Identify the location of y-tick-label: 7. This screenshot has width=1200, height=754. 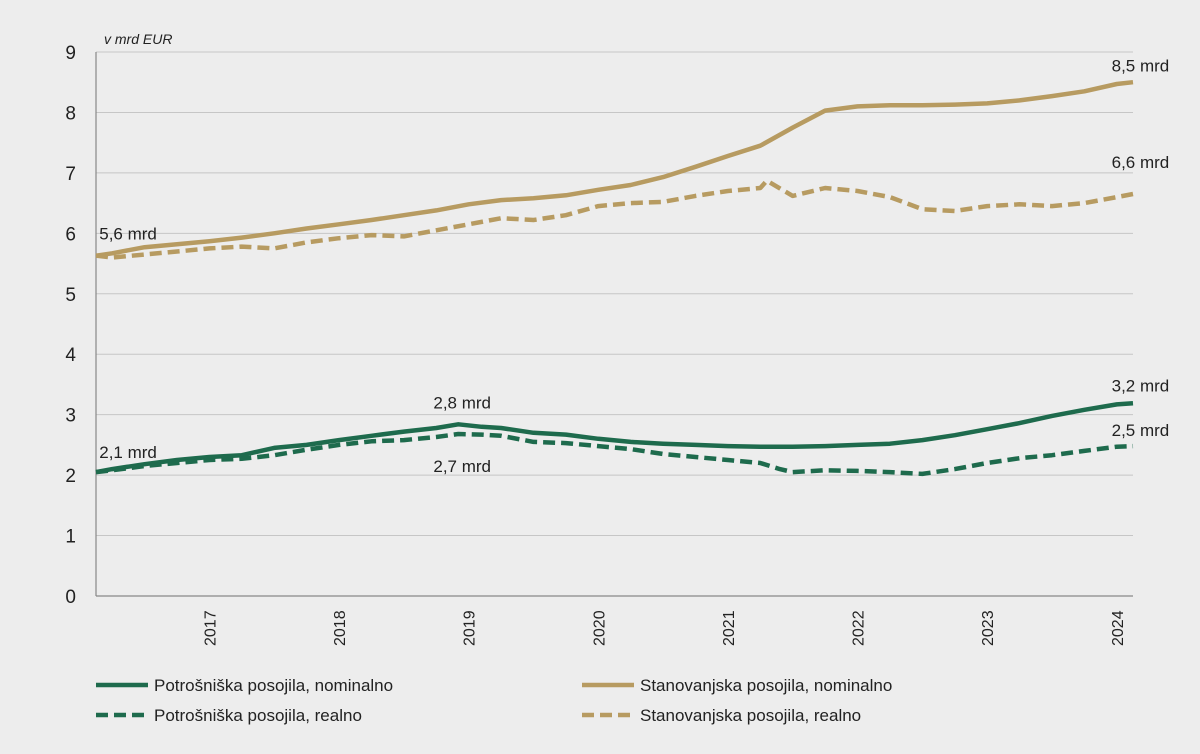
(70, 174).